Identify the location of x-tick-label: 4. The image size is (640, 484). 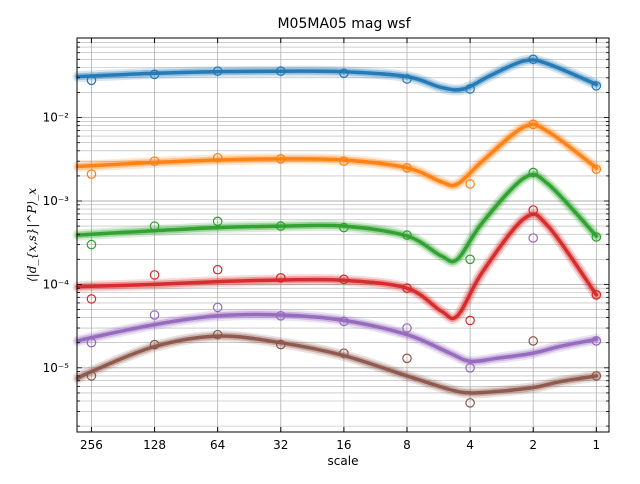
(470, 445).